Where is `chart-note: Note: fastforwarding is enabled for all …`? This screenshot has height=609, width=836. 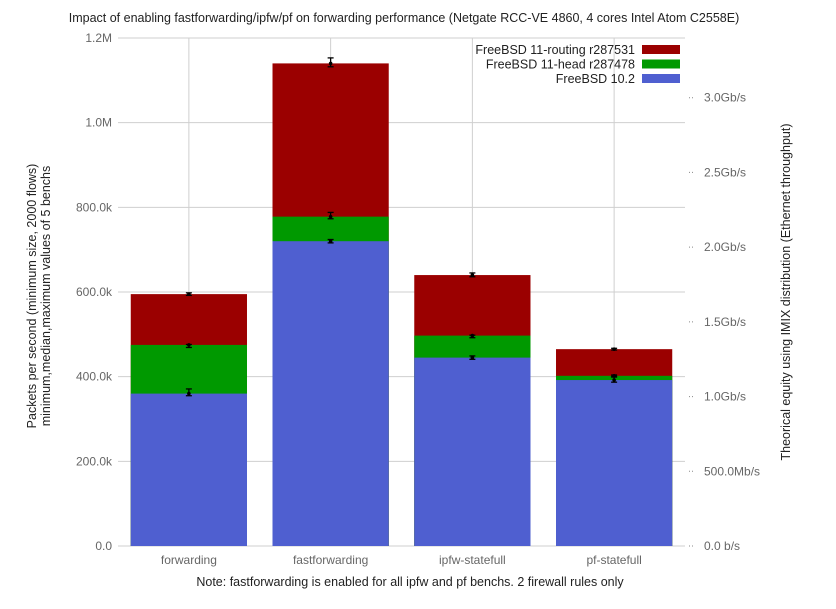 chart-note: Note: fastforwarding is enabled for all … is located at coordinates (410, 582).